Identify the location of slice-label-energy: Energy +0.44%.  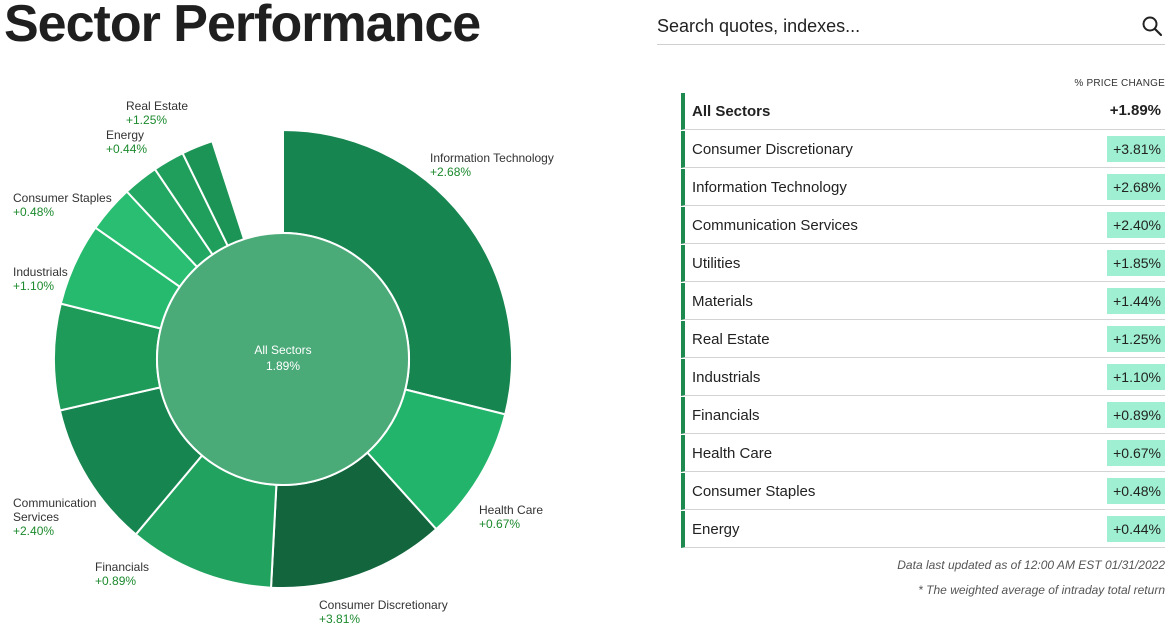
(126, 142).